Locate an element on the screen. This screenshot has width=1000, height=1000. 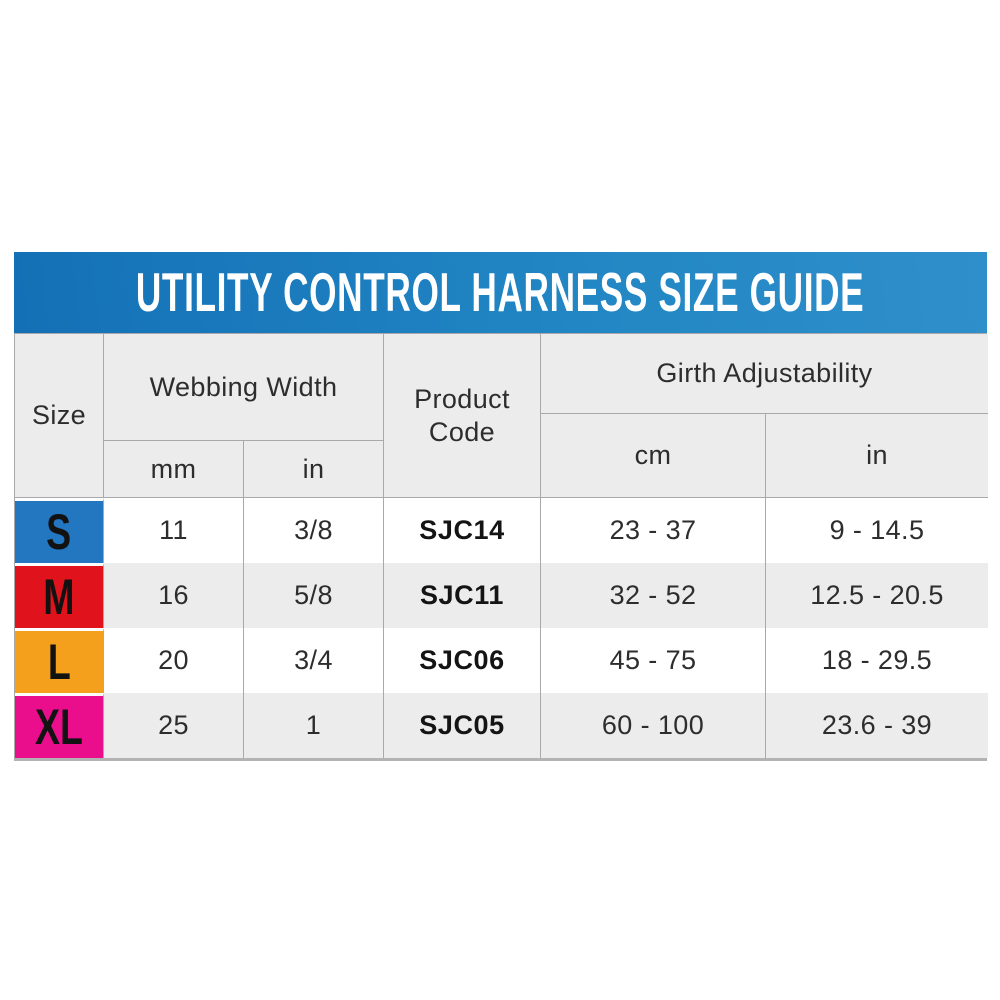
size-label-s: S is located at coordinates (59, 532).